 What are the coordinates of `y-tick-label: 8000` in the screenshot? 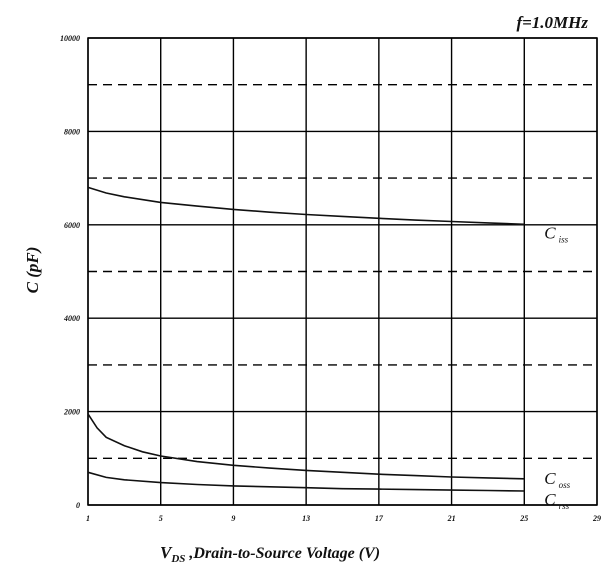 It's located at (72, 131).